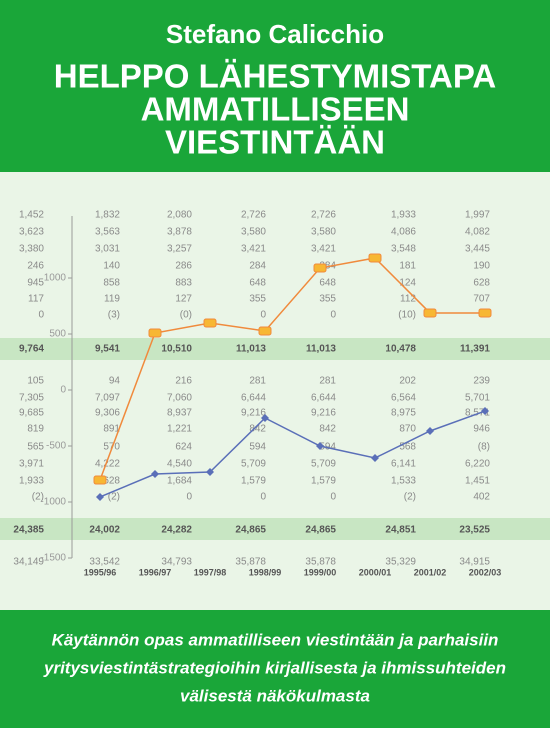 The image size is (550, 733). I want to click on table-cell: 858, so click(111, 283).